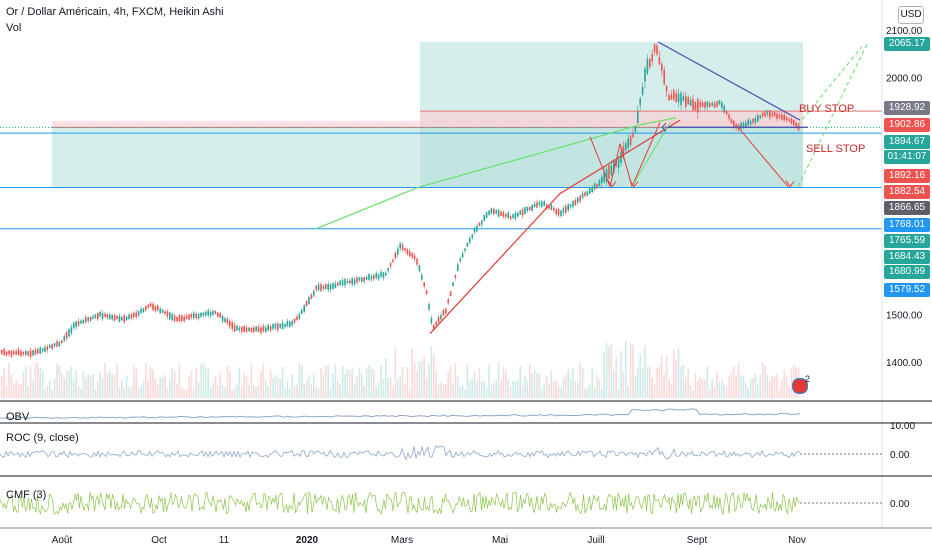 The width and height of the screenshot is (932, 550). Describe the element at coordinates (907, 192) in the screenshot. I see `price-label: 1882.54` at that location.